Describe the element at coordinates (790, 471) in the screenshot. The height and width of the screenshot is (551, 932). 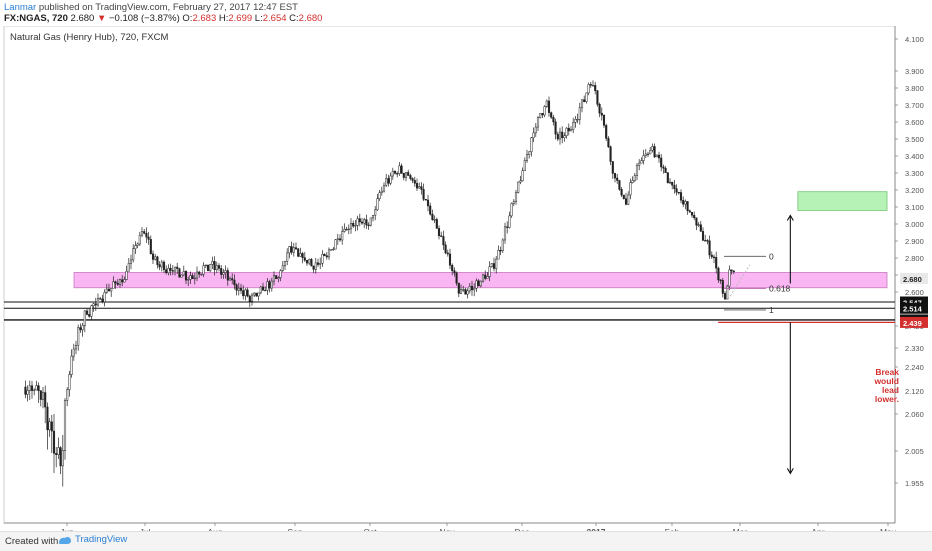
I see `arrow-head` at that location.